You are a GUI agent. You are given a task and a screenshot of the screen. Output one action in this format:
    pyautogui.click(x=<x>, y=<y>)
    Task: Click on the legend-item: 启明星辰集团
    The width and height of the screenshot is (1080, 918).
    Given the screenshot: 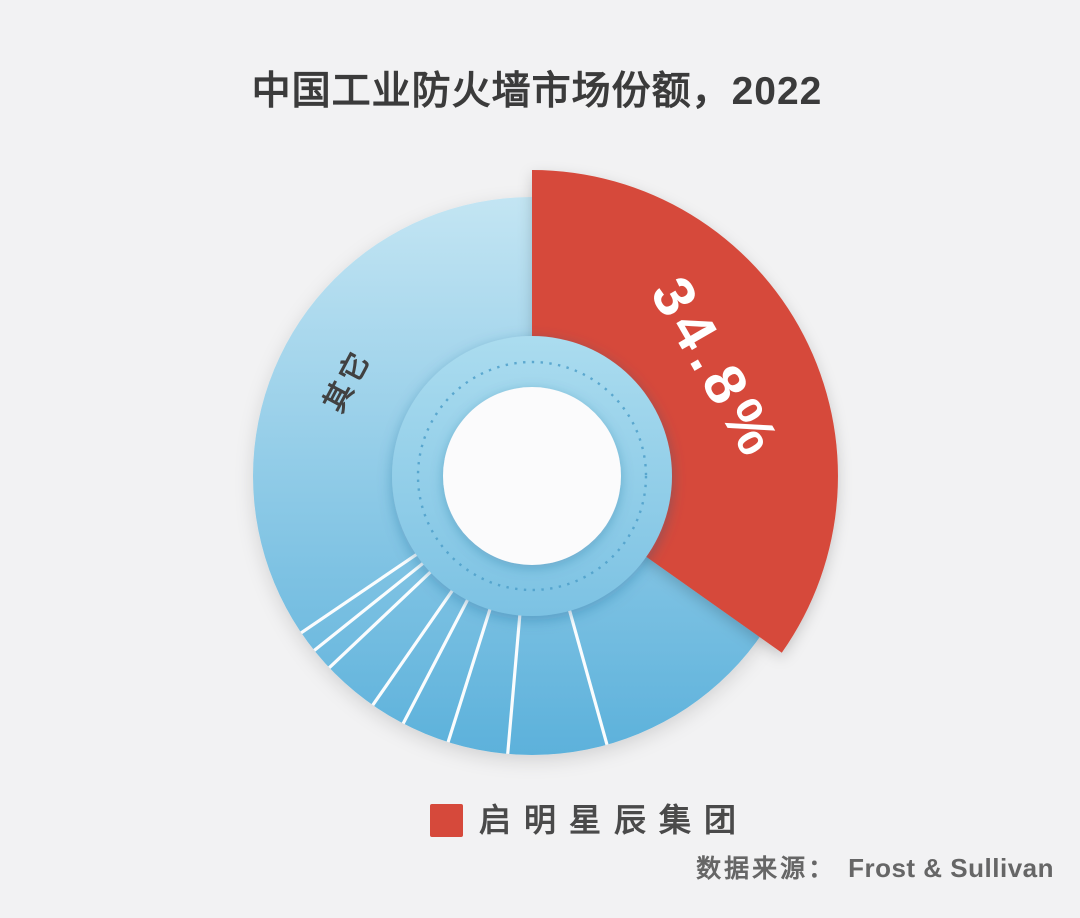 What is the action you would take?
    pyautogui.click(x=589, y=820)
    